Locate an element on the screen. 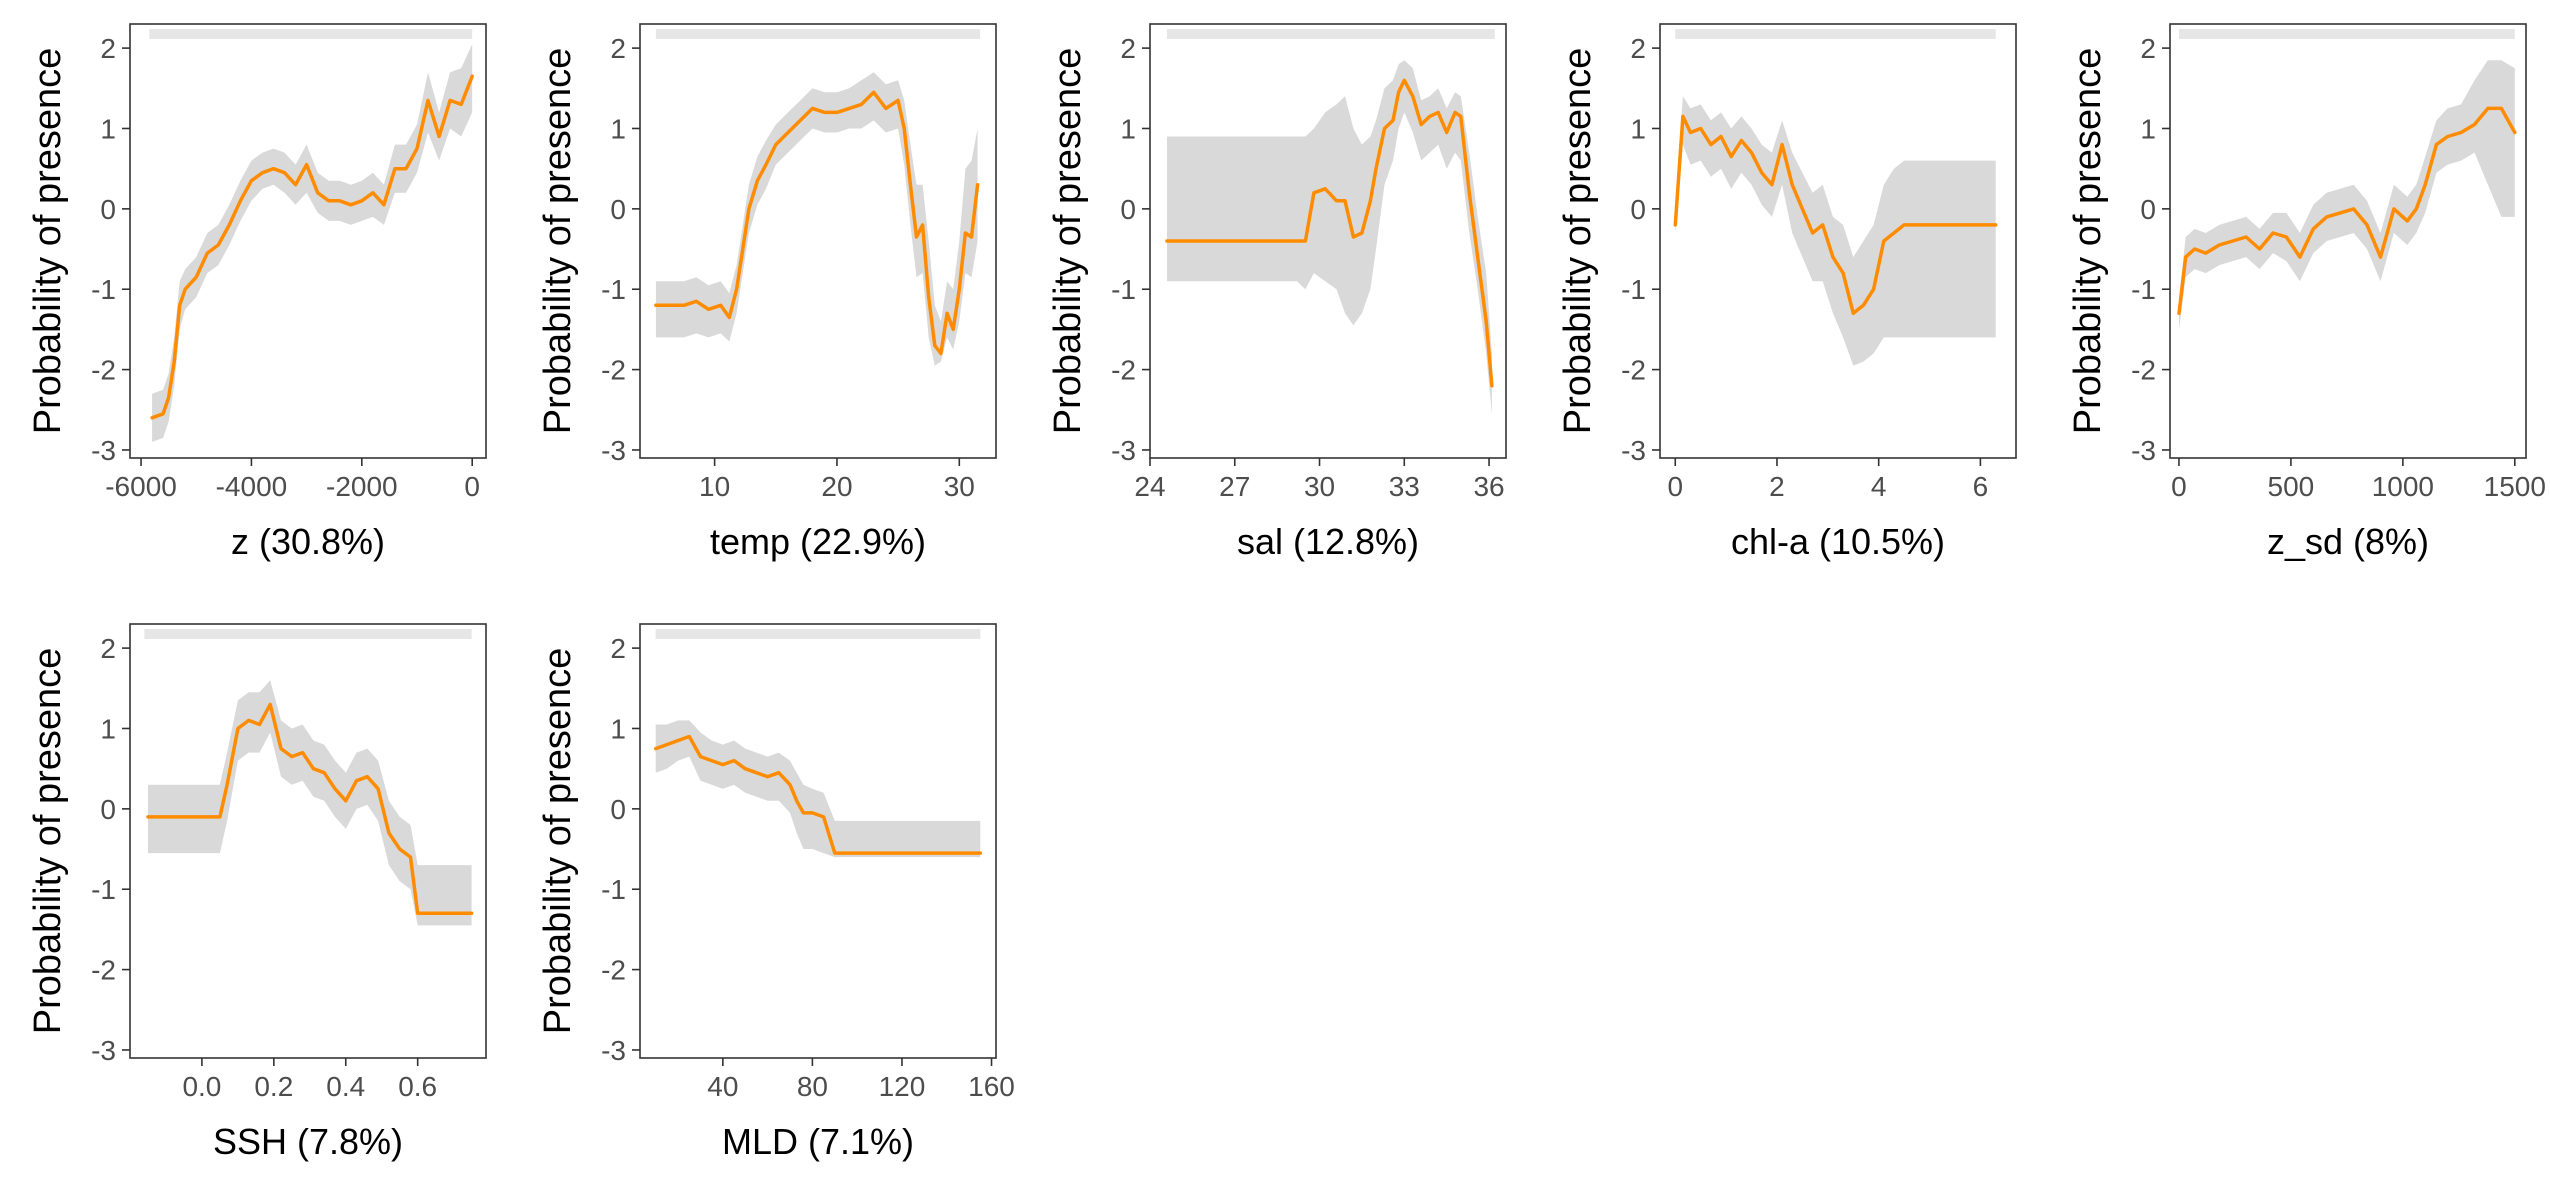  x-axis-title: MLD (7.1%) is located at coordinates (818, 1141).